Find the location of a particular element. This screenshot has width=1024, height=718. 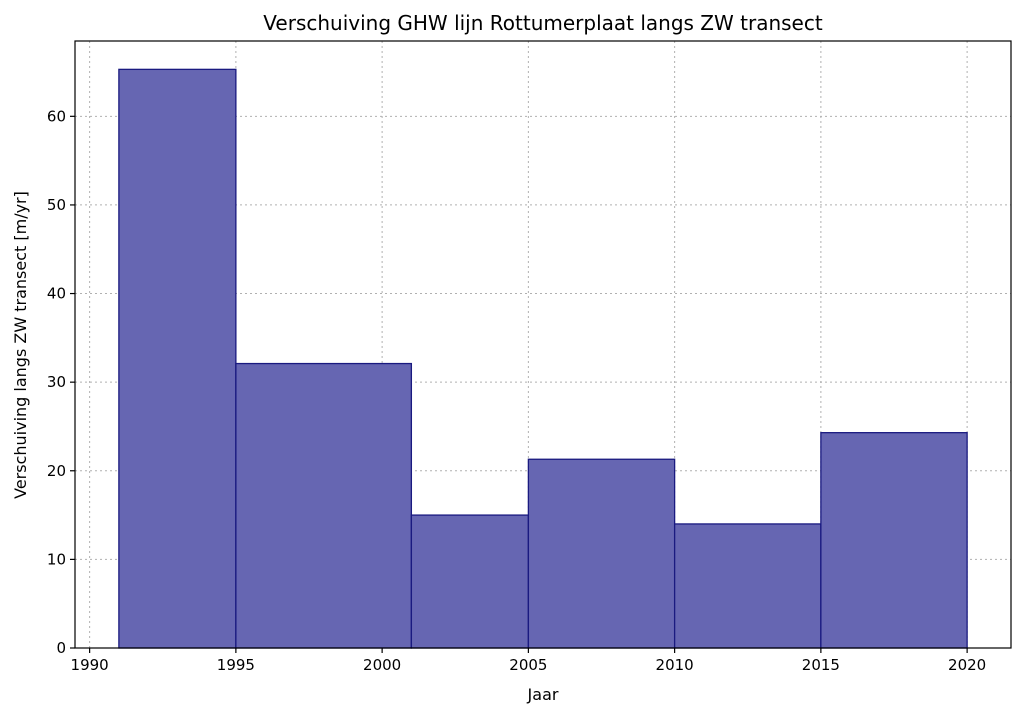

y-axis: 0 10 20 30 40 50 60 is located at coordinates (61, 382).